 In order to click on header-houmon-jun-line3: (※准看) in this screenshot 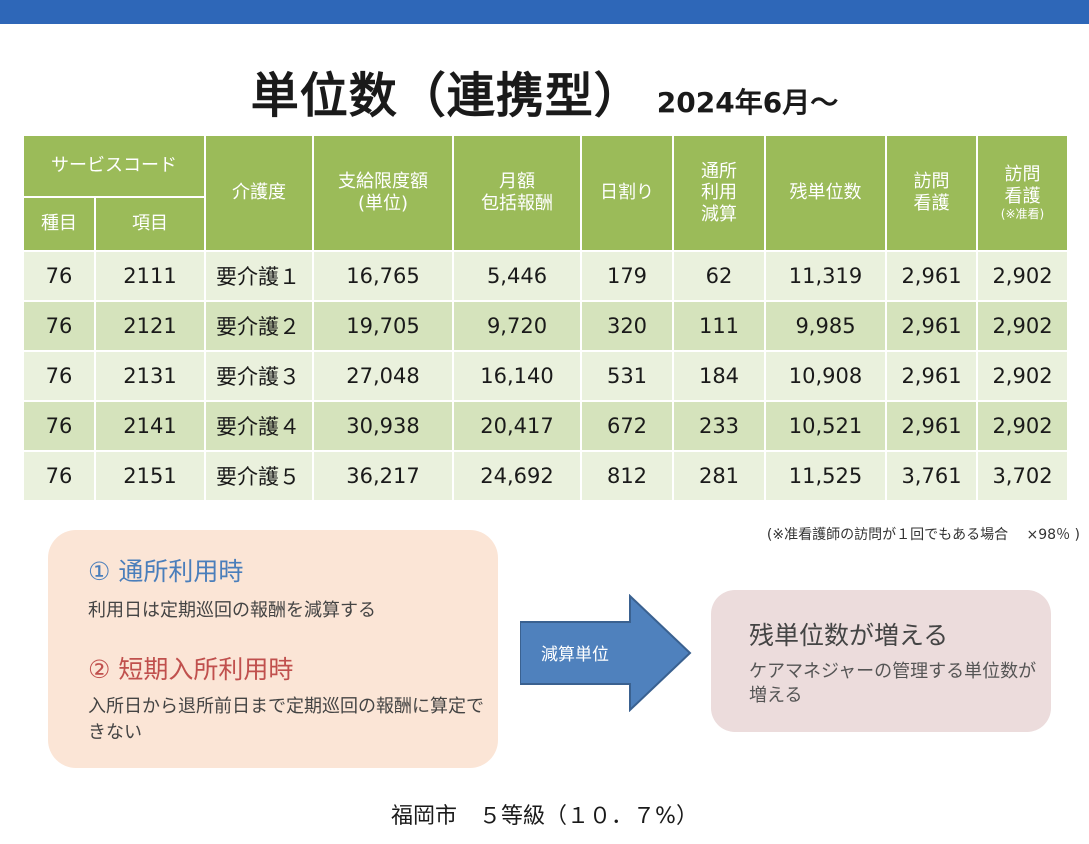, I will do `click(1022, 214)`.